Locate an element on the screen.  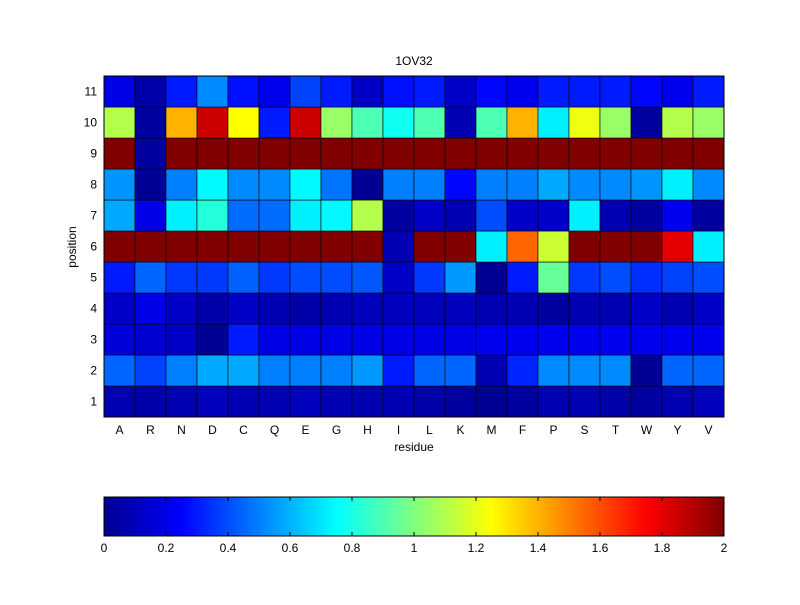
heatmap-cell-9-N is located at coordinates (181, 153).